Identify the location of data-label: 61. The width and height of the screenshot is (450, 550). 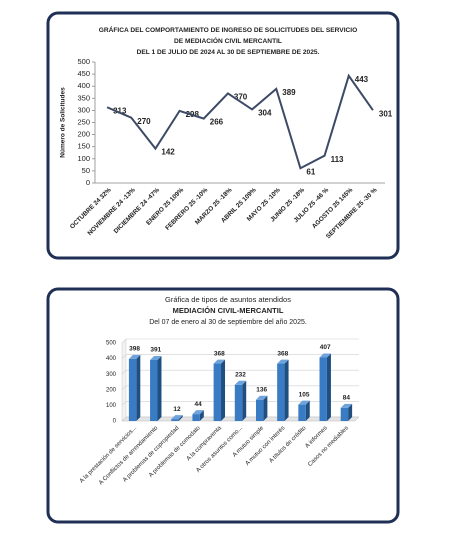
(310, 171).